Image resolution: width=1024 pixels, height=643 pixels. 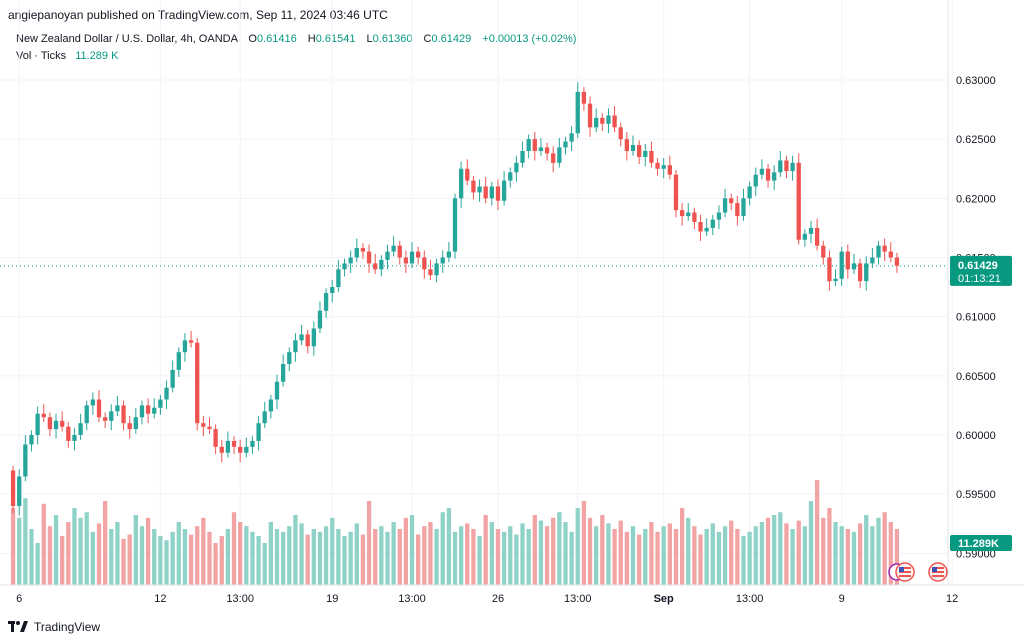 What do you see at coordinates (487, 599) in the screenshot?
I see `time-axis: 6 12 13:00 19 13:00 26 13:00 Sep 13:00 9 12` at bounding box center [487, 599].